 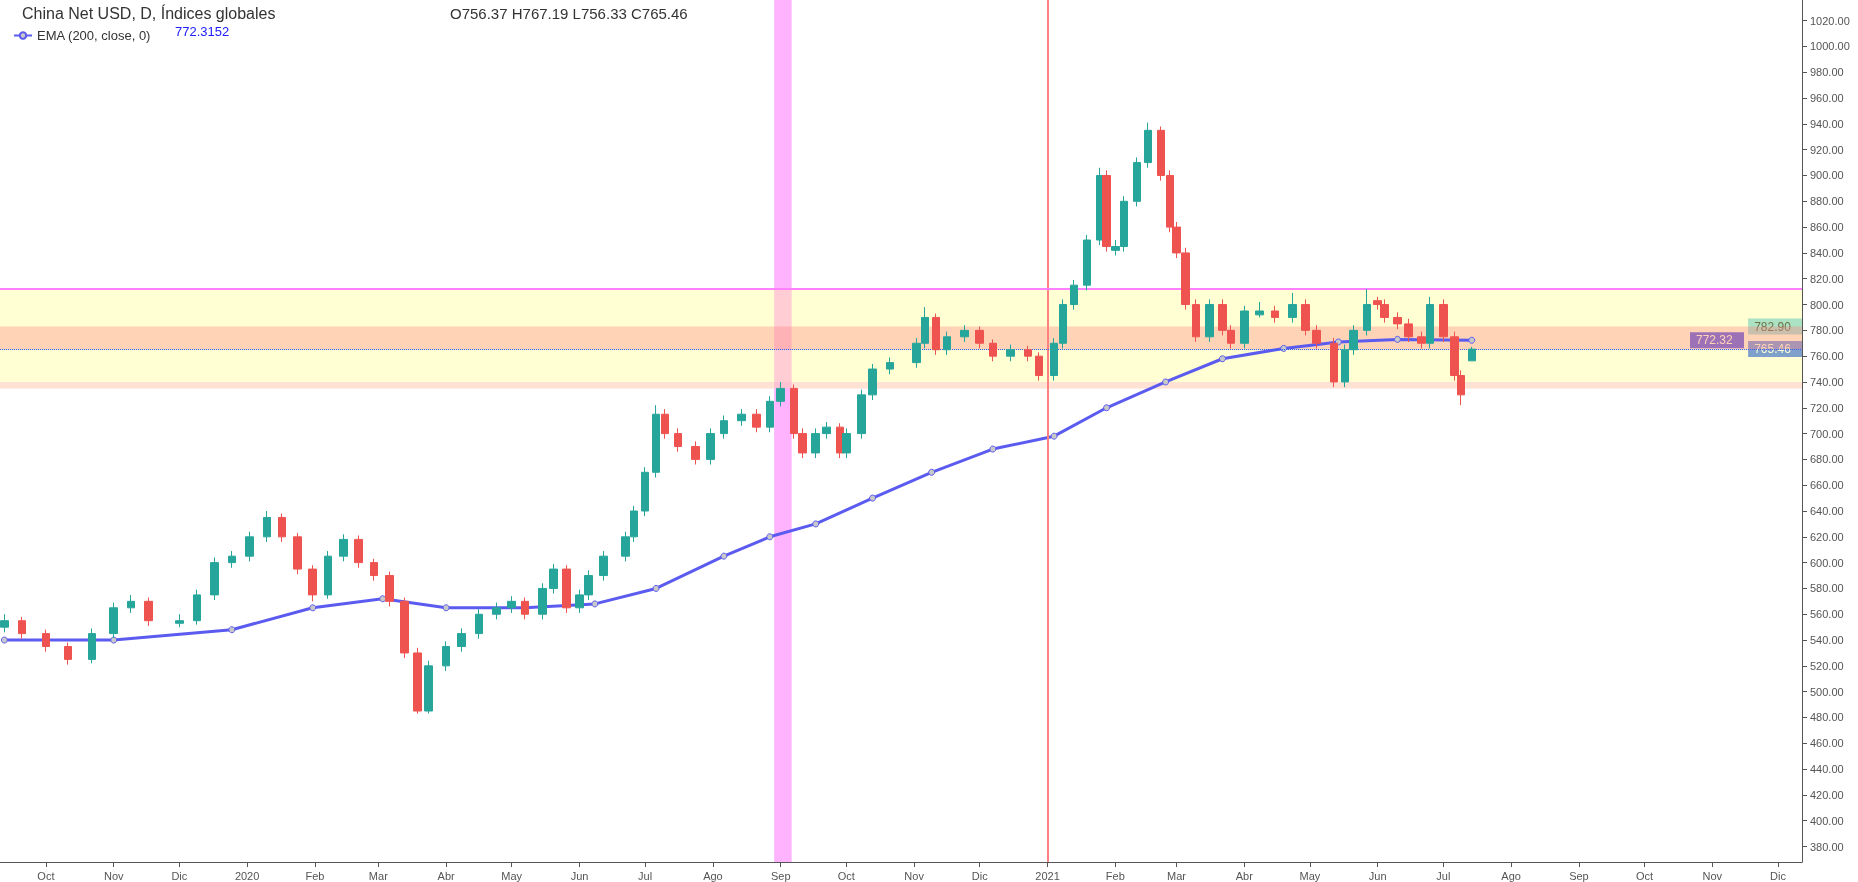 What do you see at coordinates (1827, 381) in the screenshot?
I see `y-tick-label: 740.00` at bounding box center [1827, 381].